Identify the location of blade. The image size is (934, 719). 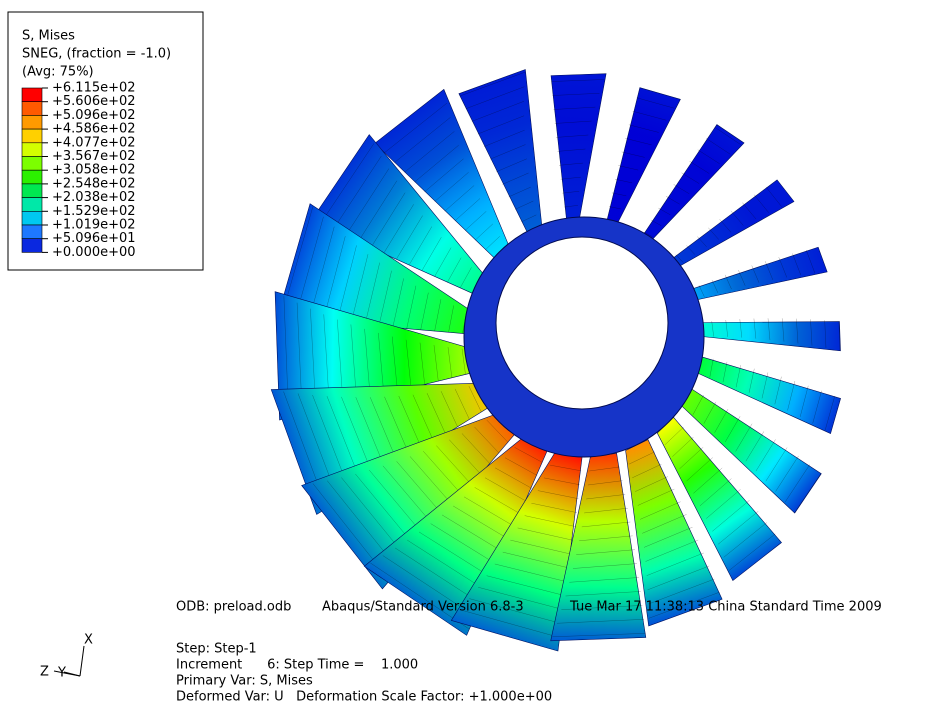
(756, 274).